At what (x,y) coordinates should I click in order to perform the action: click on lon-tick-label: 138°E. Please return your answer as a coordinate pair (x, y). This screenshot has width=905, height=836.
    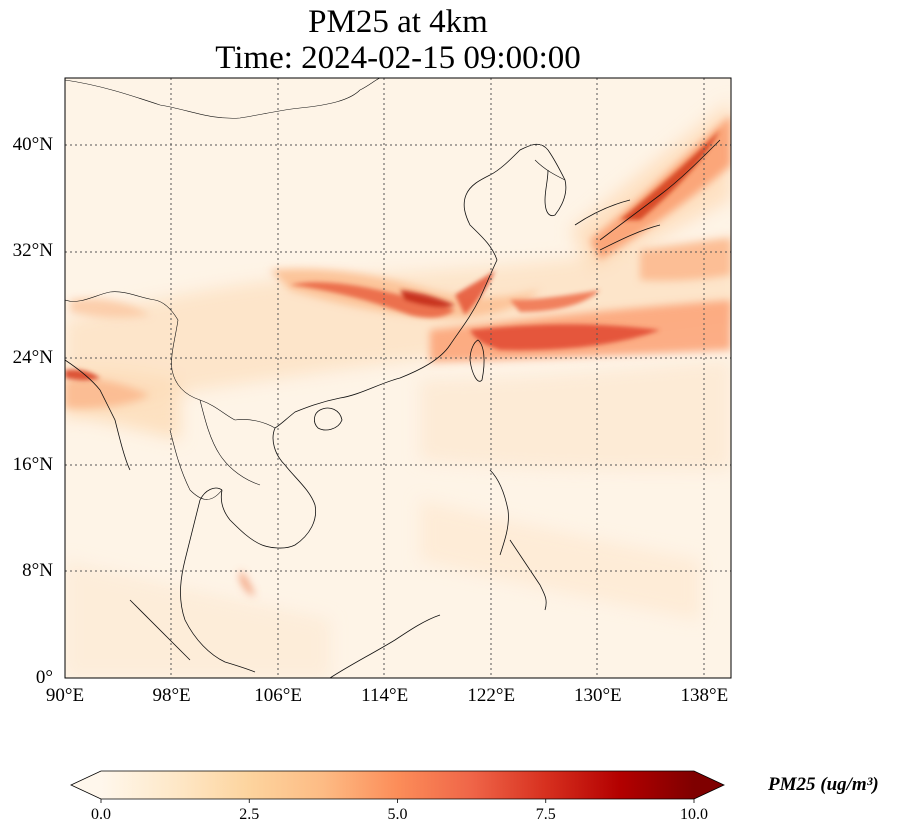
    Looking at the image, I should click on (704, 695).